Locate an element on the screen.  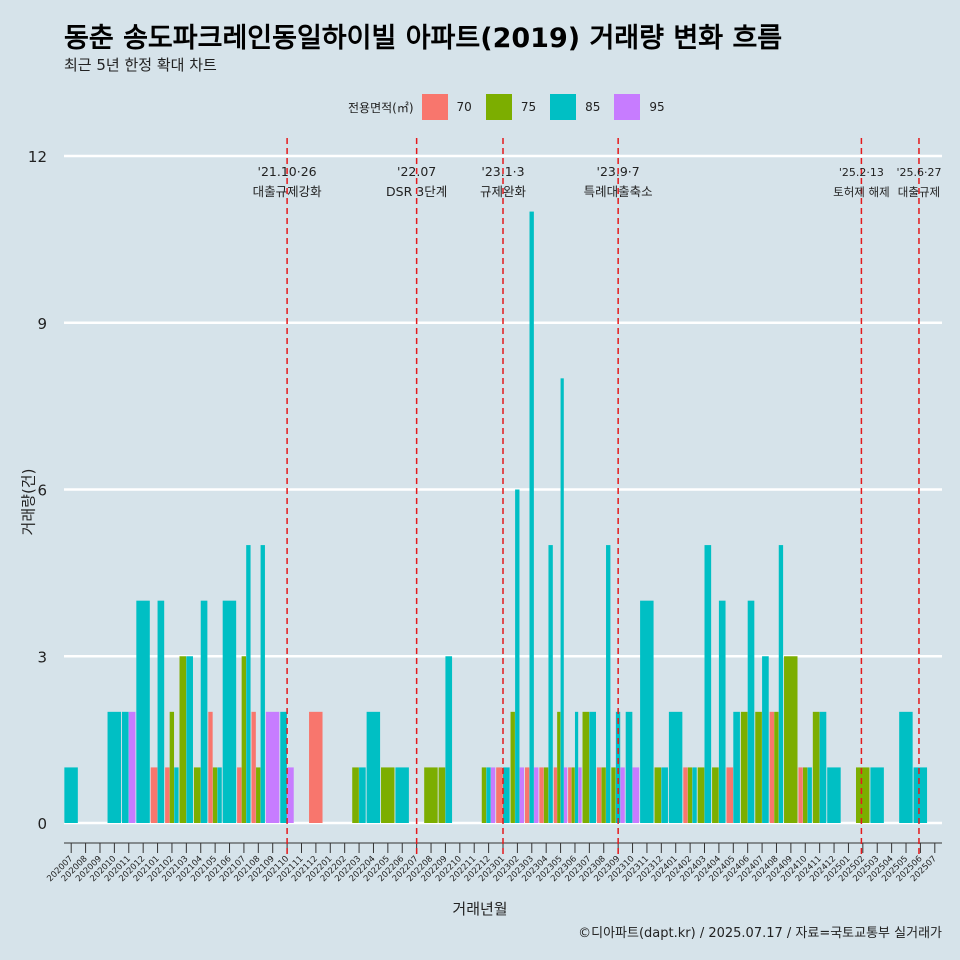
chart-subtitle: 최근 5년 한정 확대 차트 is located at coordinates (140, 65).